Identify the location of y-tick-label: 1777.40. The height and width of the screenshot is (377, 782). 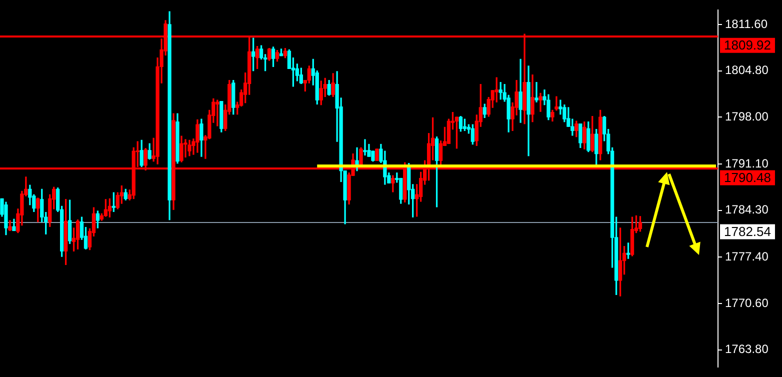
(747, 257).